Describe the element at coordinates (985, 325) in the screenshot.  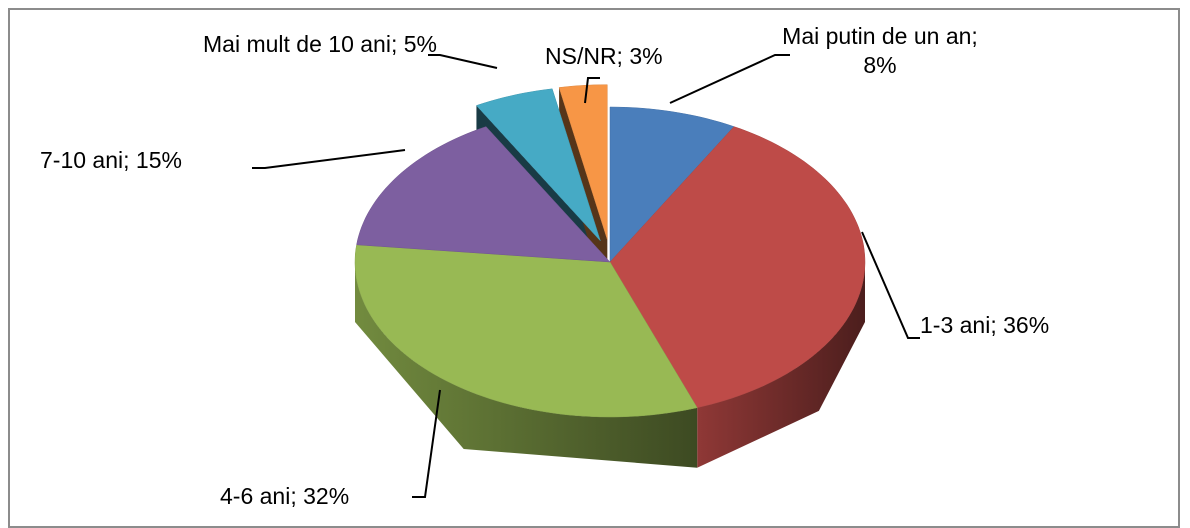
I see `data-label: 1-3 ani; 36%` at that location.